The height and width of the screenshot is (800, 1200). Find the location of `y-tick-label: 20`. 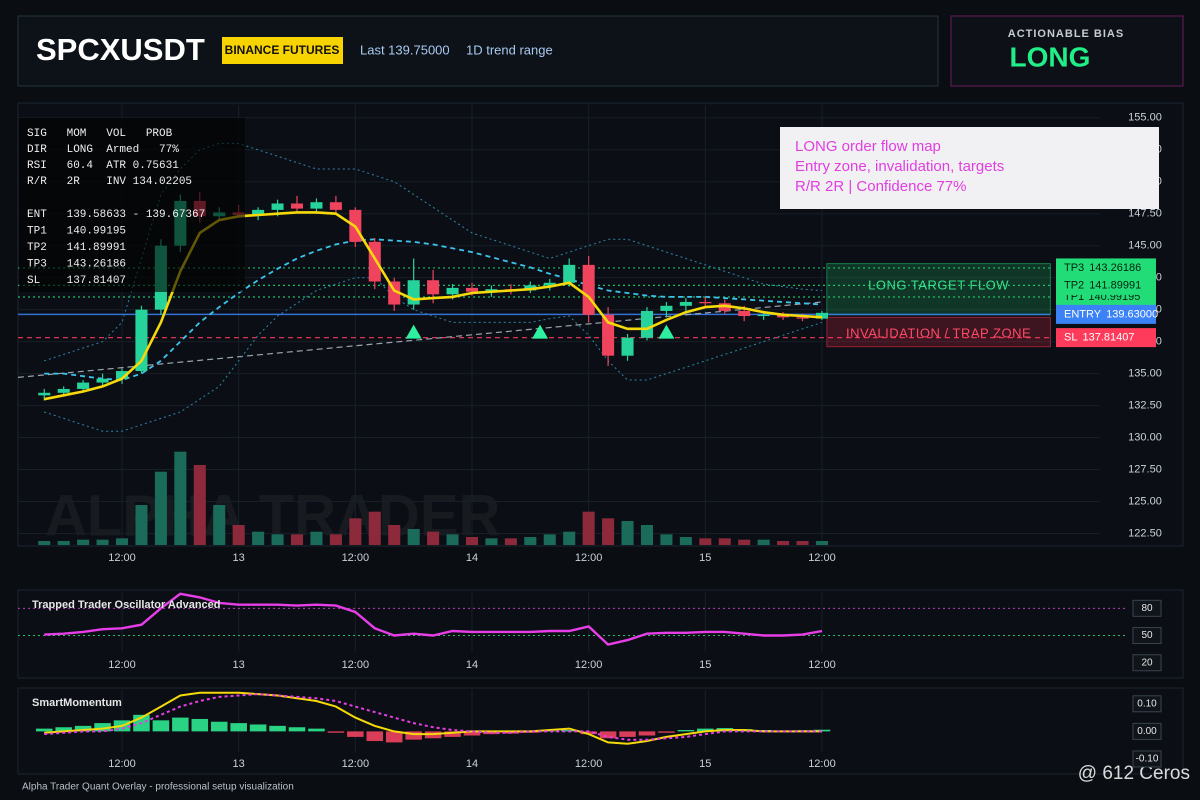

y-tick-label: 20 is located at coordinates (1147, 662).